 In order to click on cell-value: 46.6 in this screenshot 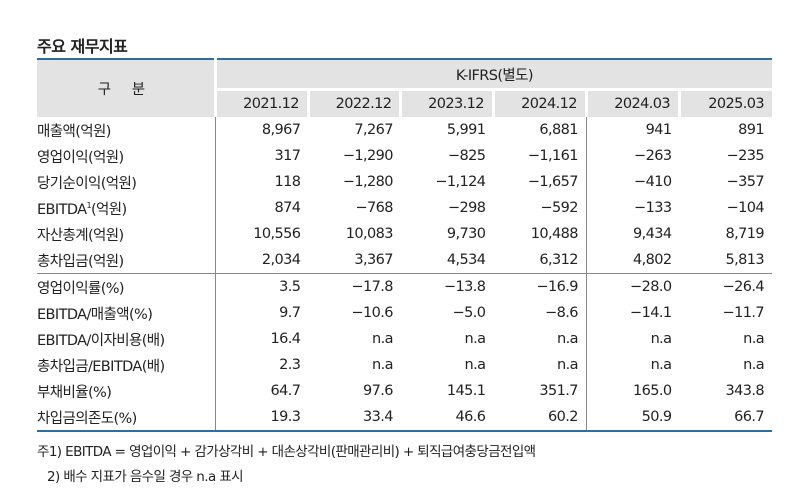, I will do `click(470, 417)`.